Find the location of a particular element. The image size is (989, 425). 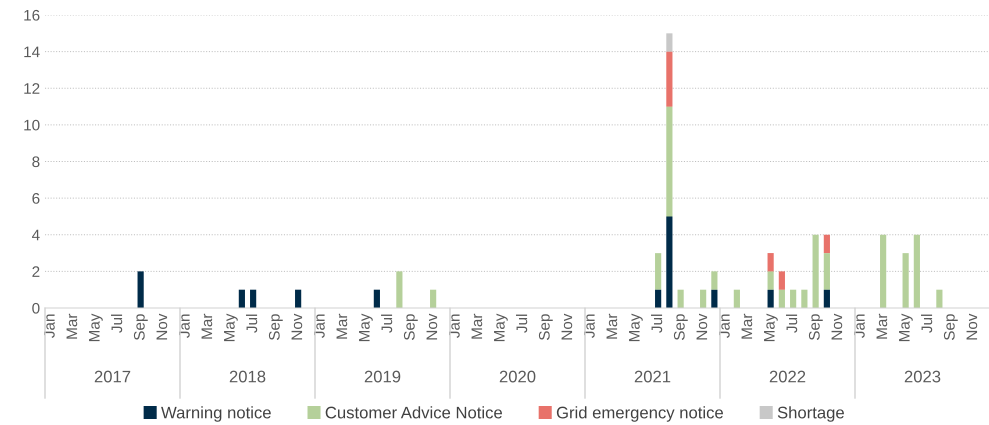

text: 2018 is located at coordinates (248, 376).